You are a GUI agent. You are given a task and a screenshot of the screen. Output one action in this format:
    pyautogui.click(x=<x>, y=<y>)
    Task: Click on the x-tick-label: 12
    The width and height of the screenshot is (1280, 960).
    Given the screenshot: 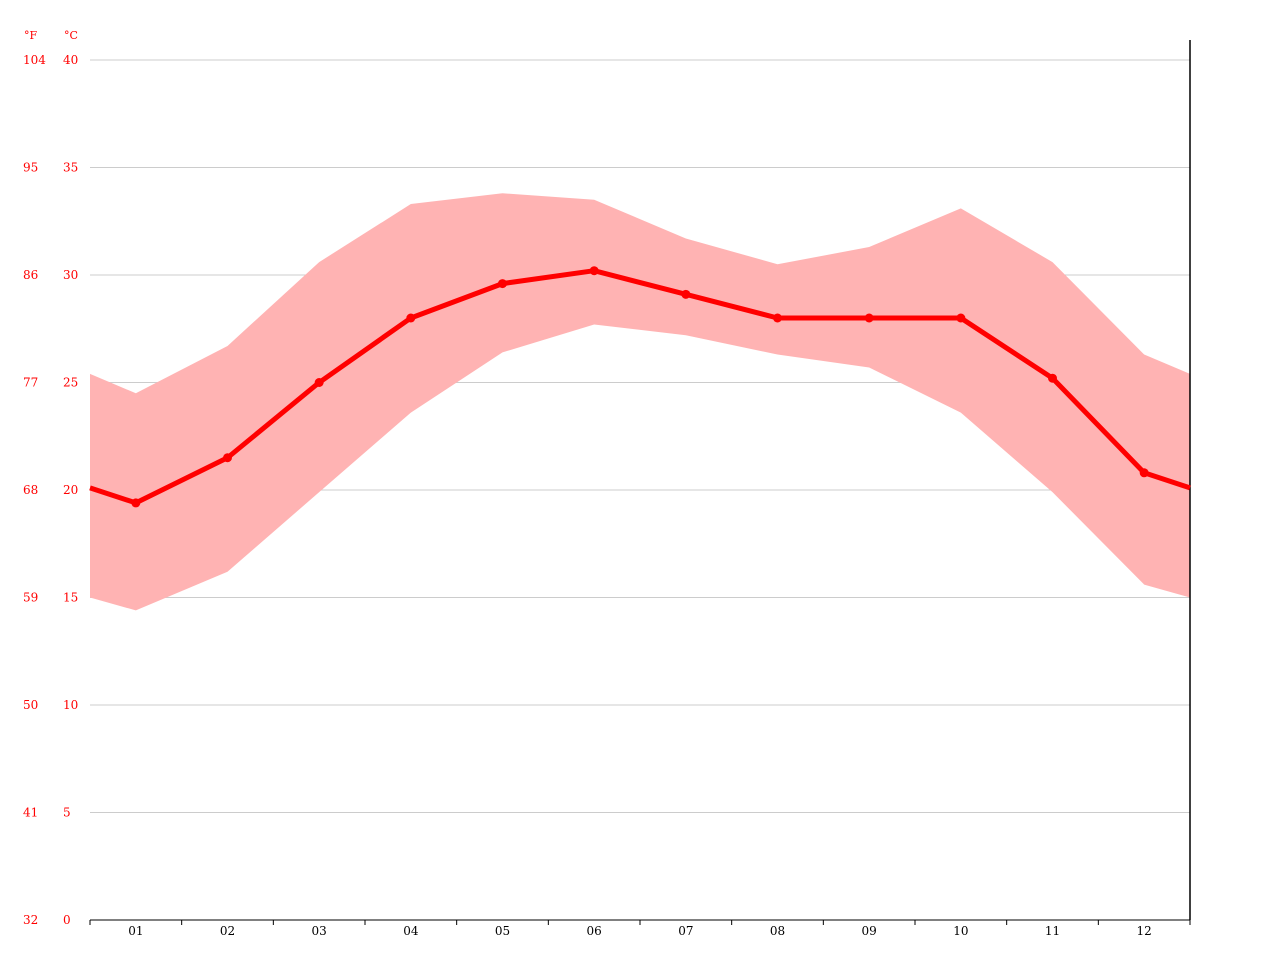 What is the action you would take?
    pyautogui.click(x=1144, y=931)
    